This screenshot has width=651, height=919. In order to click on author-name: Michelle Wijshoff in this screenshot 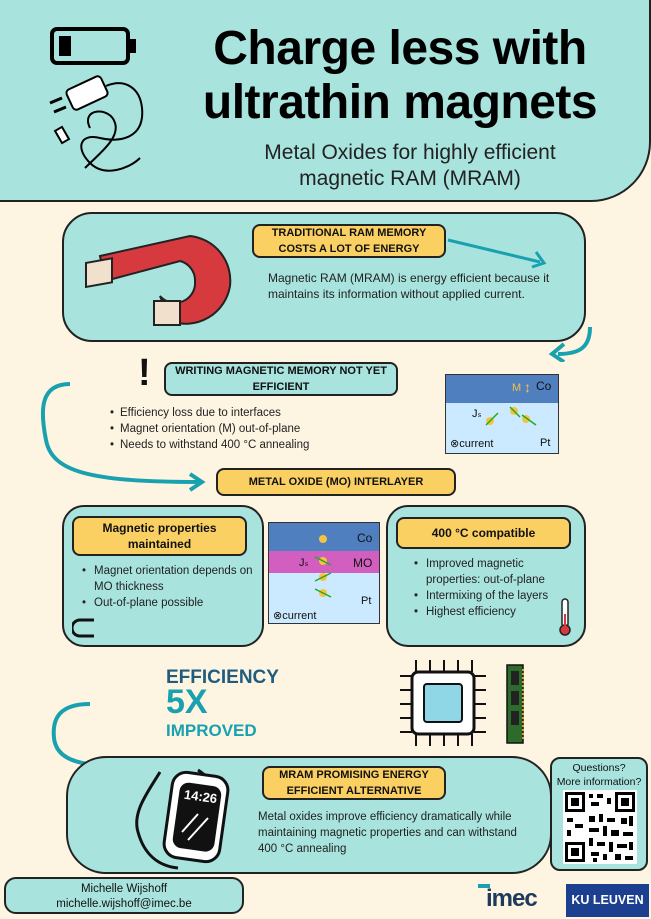, I will do `click(124, 889)`.